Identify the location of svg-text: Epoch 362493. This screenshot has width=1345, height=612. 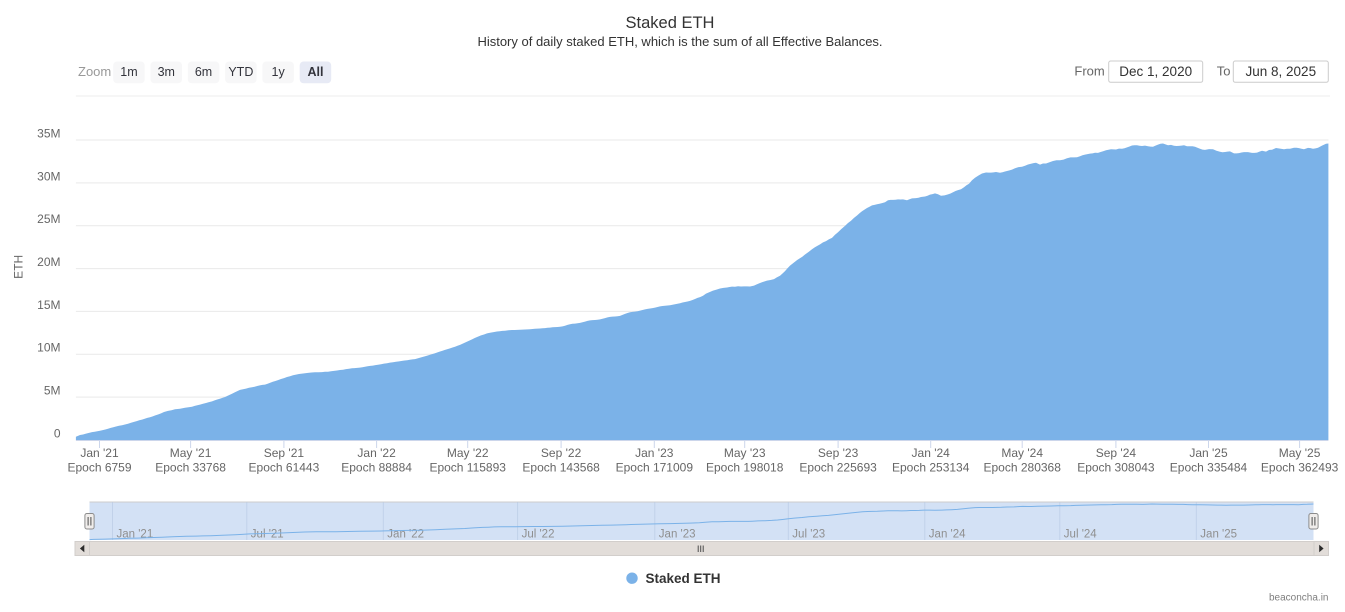
(1300, 468).